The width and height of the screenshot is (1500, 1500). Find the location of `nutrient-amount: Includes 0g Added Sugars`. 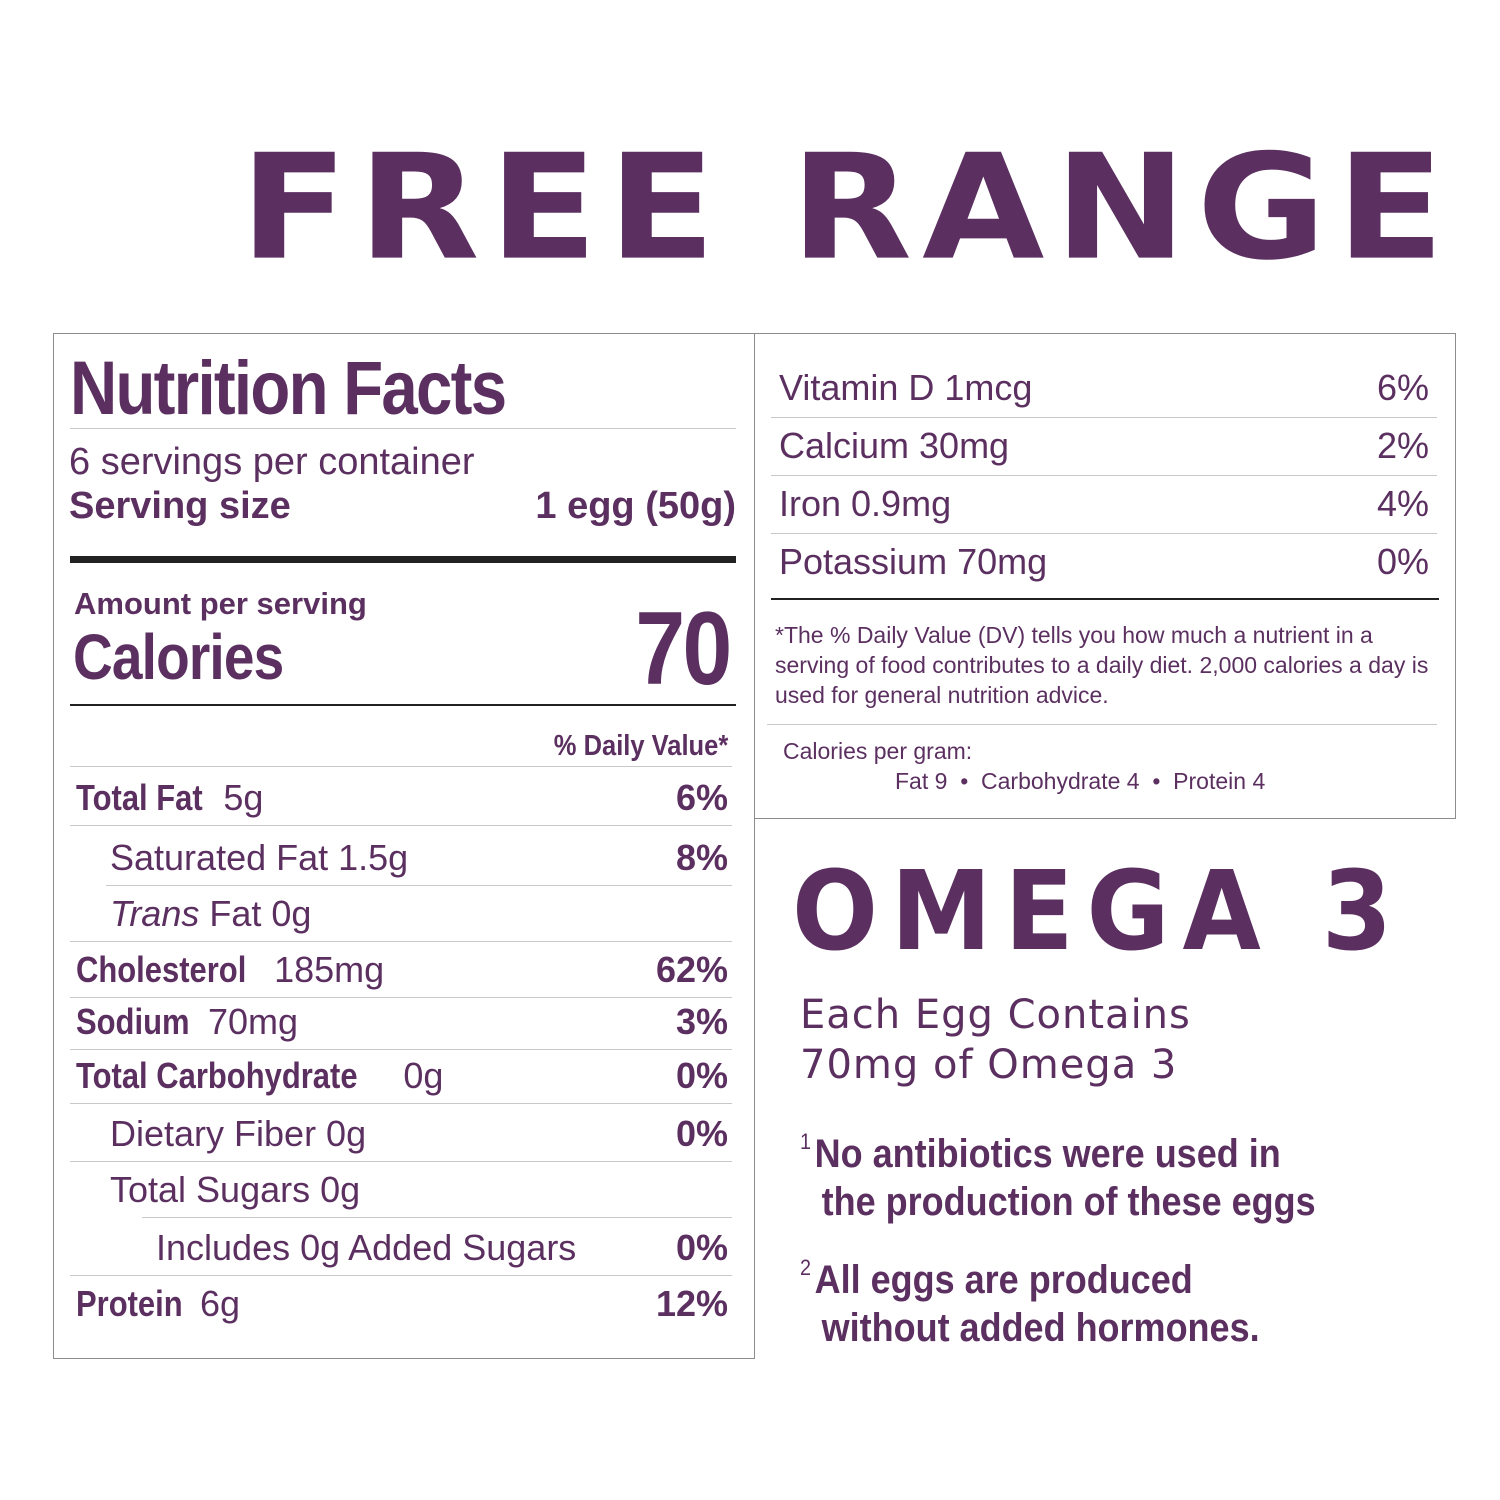

nutrient-amount: Includes 0g Added Sugars is located at coordinates (366, 1247).